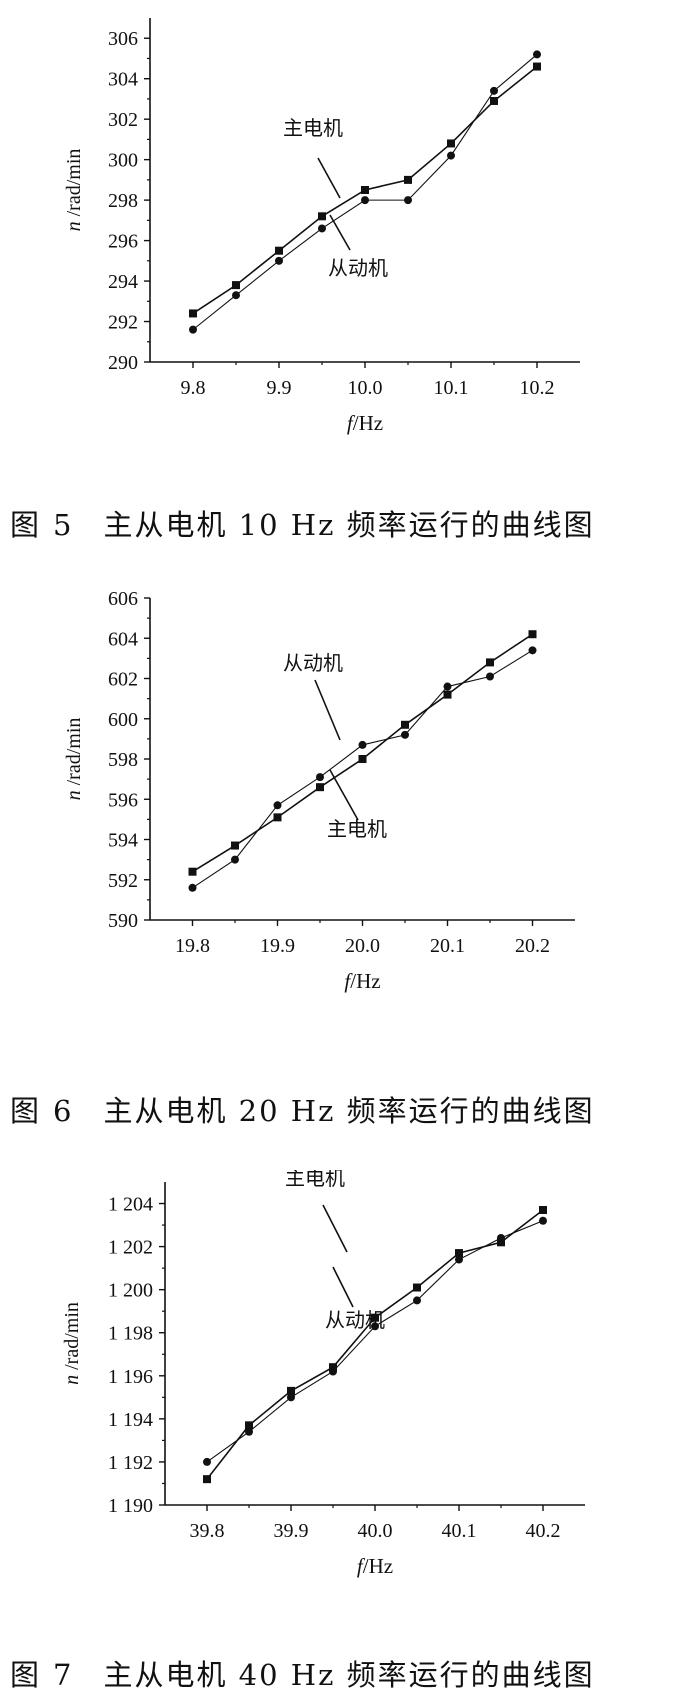 This screenshot has width=682, height=1703. What do you see at coordinates (537, 388) in the screenshot?
I see `x-tick-label: 10.2` at bounding box center [537, 388].